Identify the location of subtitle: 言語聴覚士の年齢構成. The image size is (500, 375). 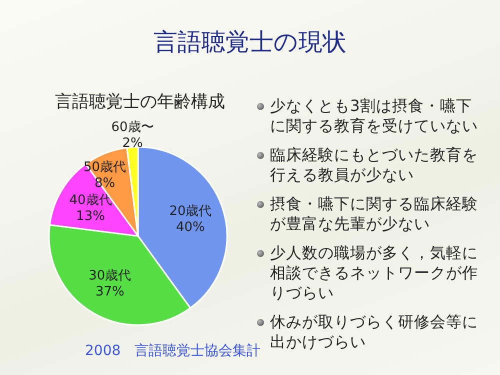
(140, 102).